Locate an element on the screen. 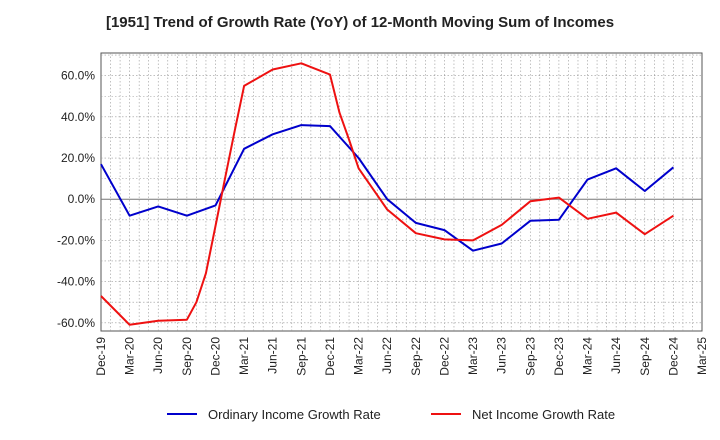  x-tick-label: Sep-24 is located at coordinates (645, 356).